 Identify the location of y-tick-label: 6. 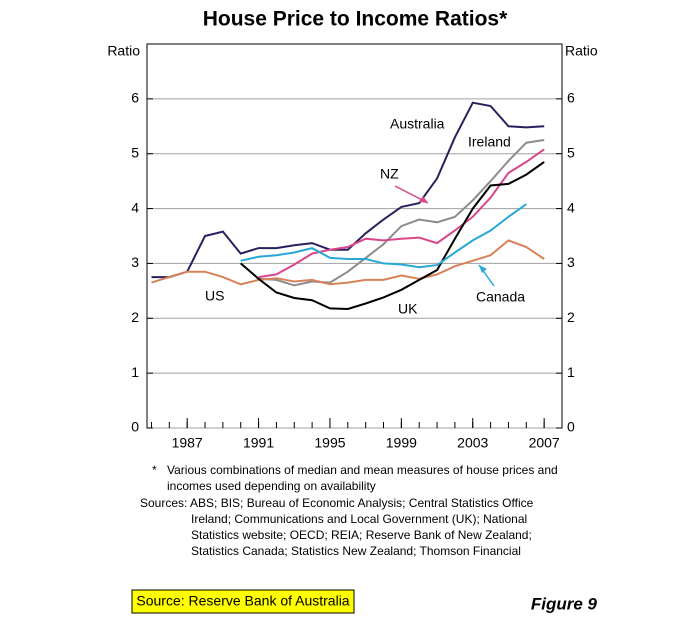
(135, 98).